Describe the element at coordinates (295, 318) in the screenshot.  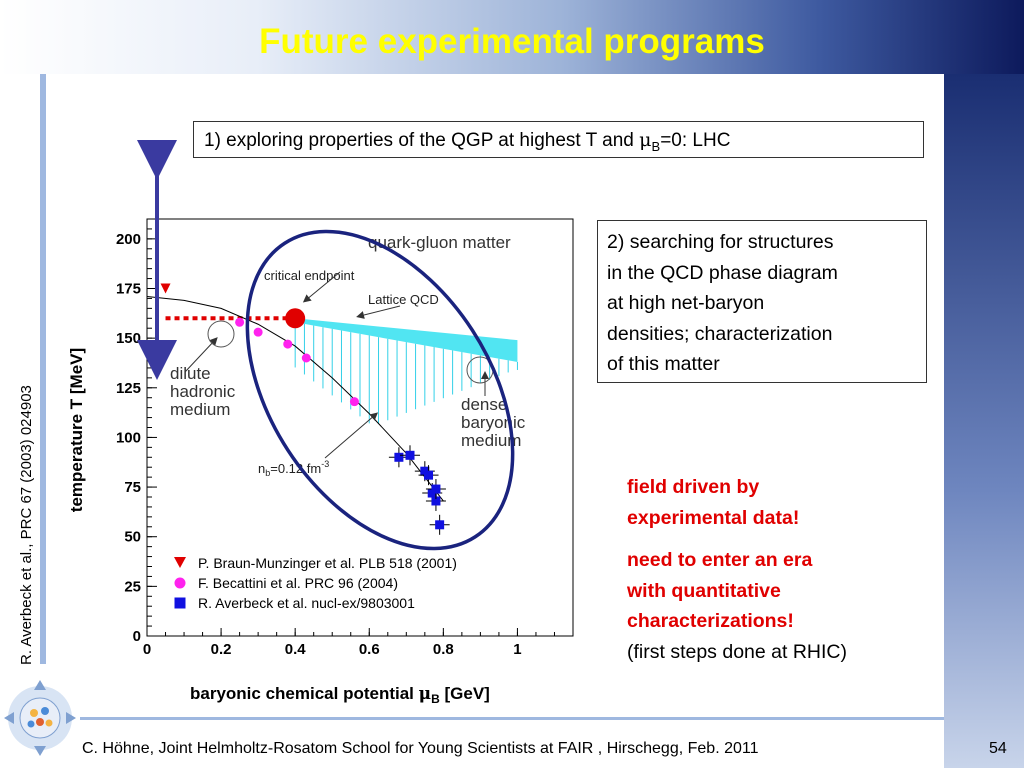
I see `critical-endpoint-marker` at that location.